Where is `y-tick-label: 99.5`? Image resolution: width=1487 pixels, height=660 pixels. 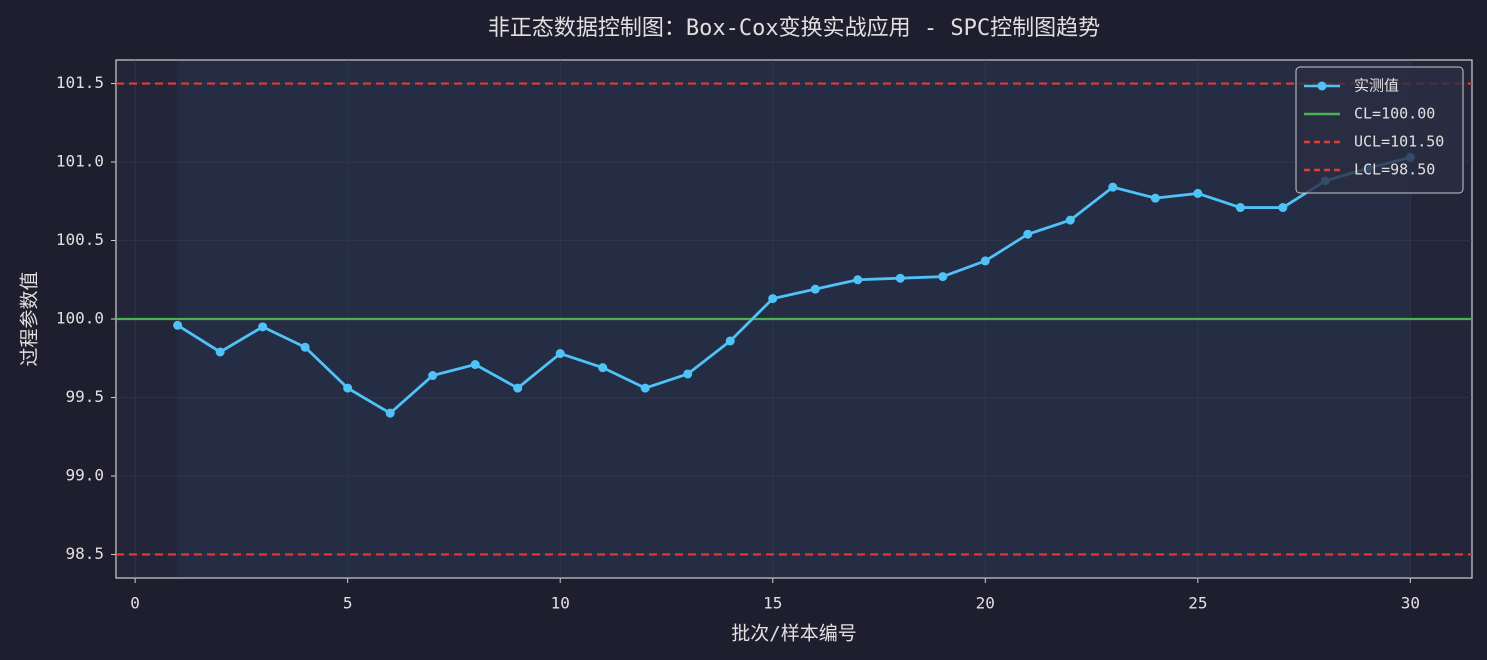 y-tick-label: 99.5 is located at coordinates (84, 396).